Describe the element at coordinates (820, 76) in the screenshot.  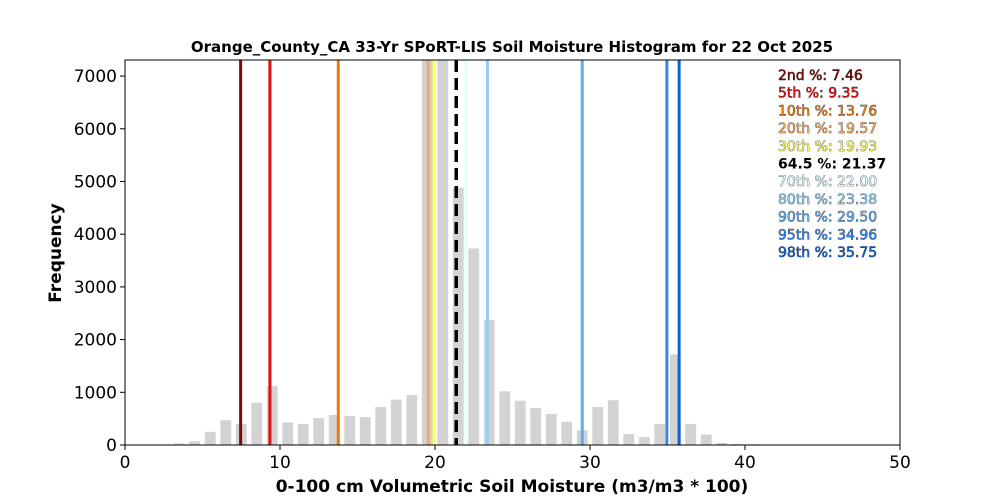
I see `percentile-legend-entry: 2nd %: 7.46` at that location.